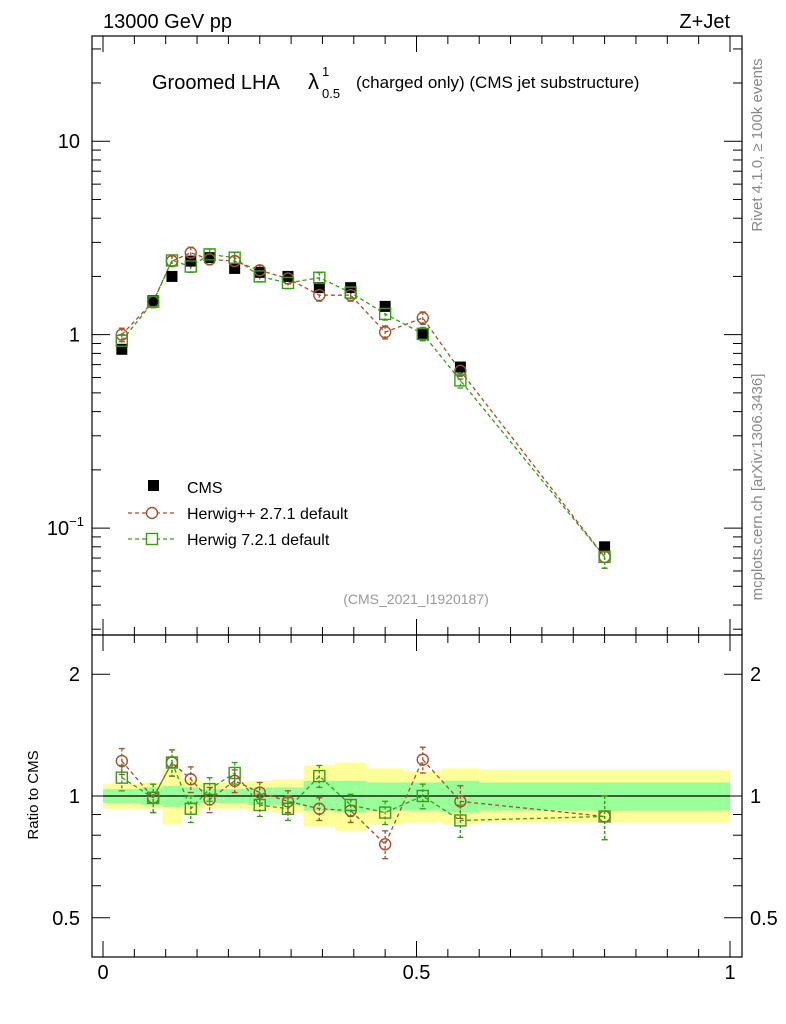  Describe the element at coordinates (152, 539) in the screenshot. I see `legend-herwig7-marker` at that location.